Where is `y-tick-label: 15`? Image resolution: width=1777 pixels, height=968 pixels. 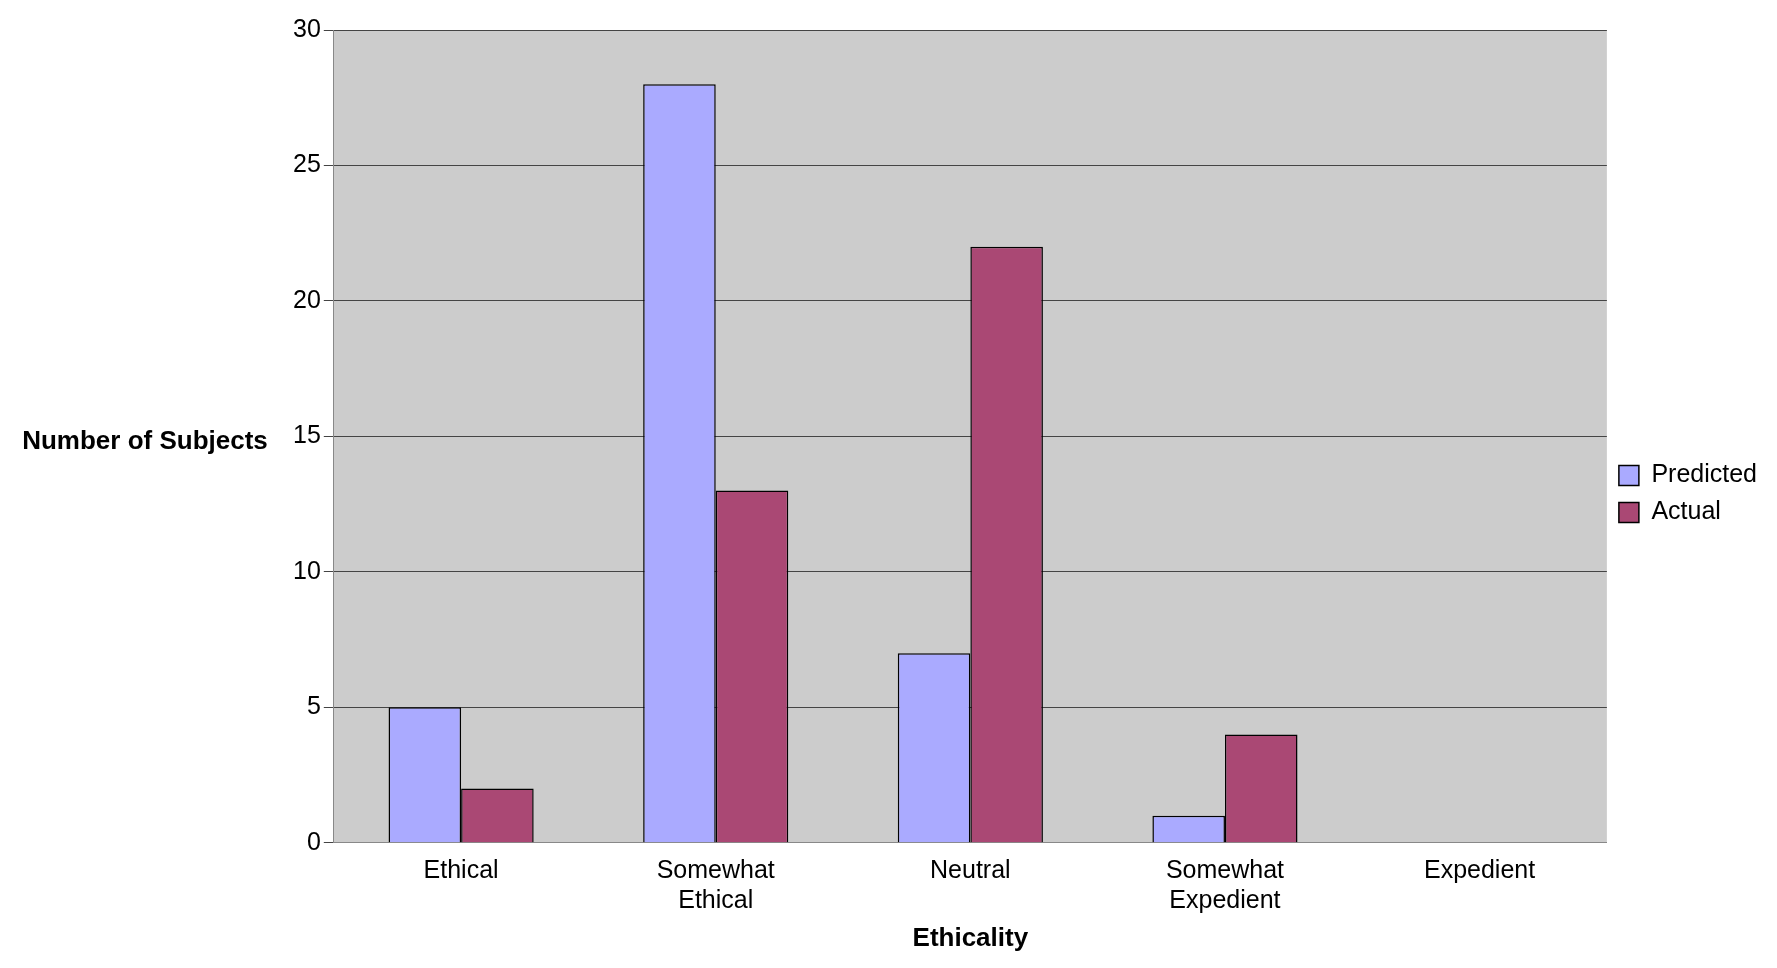 y-tick-label: 15 is located at coordinates (307, 434).